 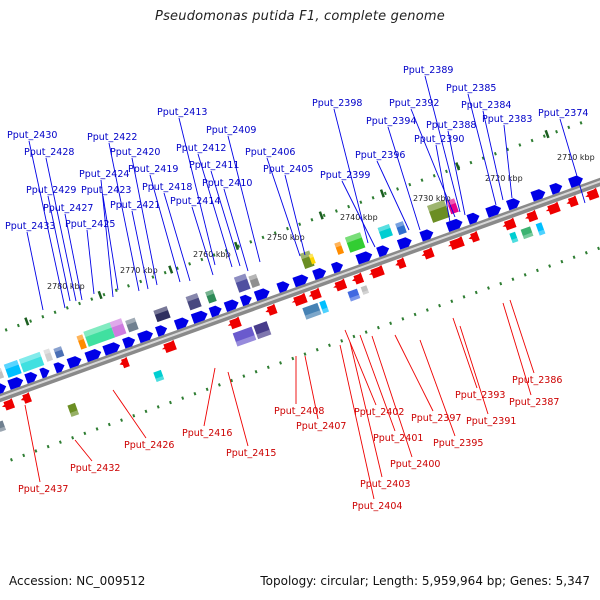 I want to click on forward-gene-label: Pput_2383, so click(x=507, y=119).